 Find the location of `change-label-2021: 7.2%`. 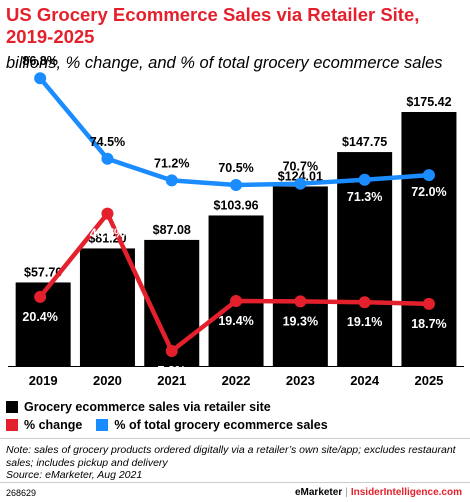

change-label-2021: 7.2% is located at coordinates (172, 371).